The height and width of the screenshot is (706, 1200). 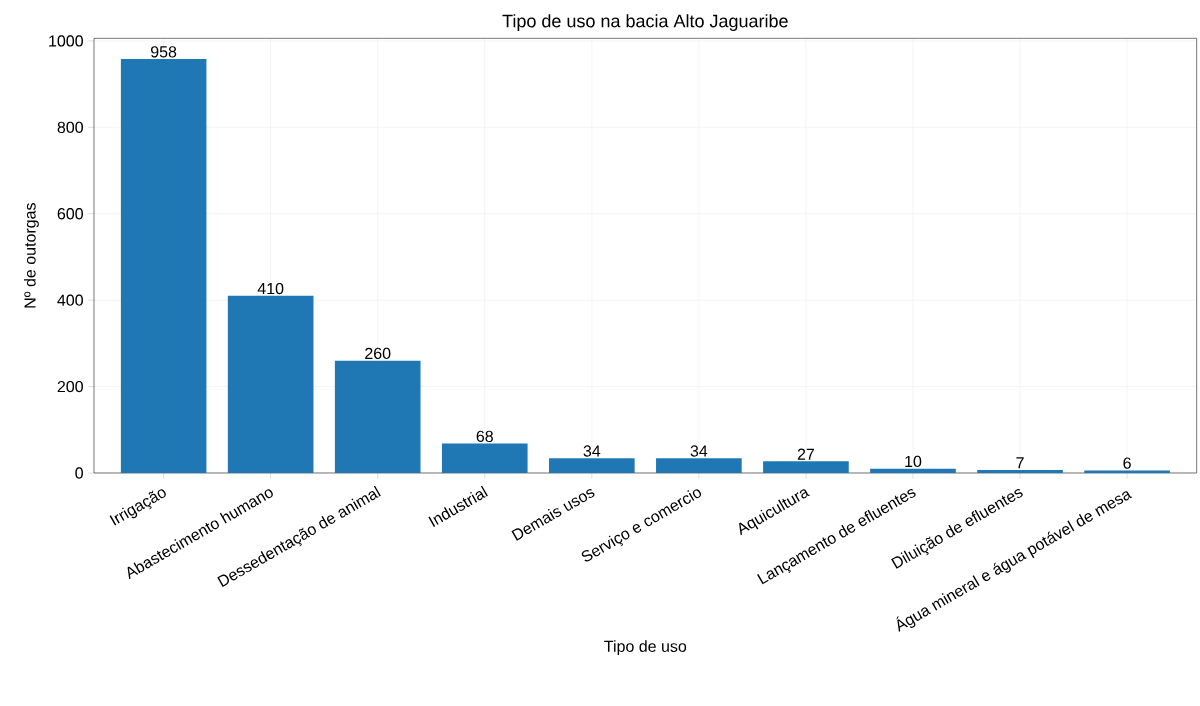 I want to click on y-tick-label: 400, so click(x=70, y=300).